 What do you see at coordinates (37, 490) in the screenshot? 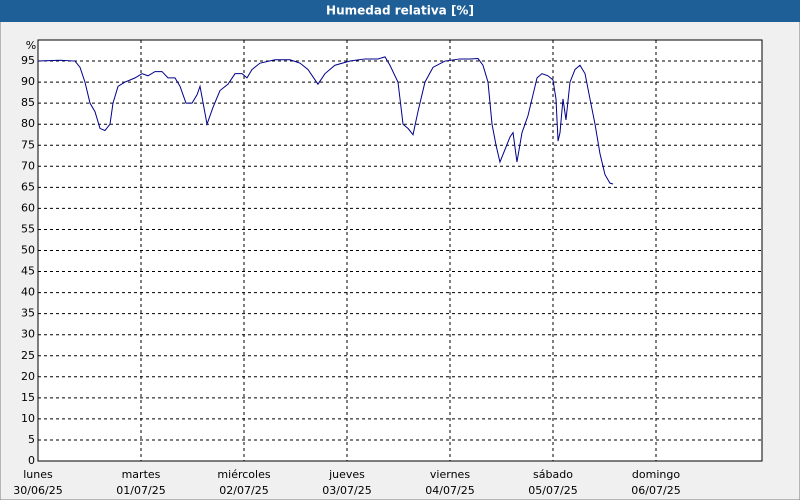
I see `x-tick-date: 30/06/25` at bounding box center [37, 490].